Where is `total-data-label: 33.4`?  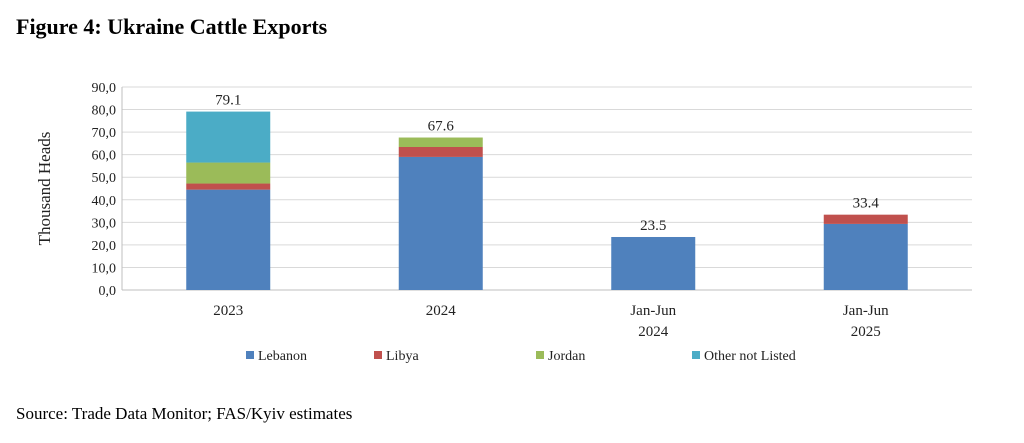
total-data-label: 33.4 is located at coordinates (866, 204).